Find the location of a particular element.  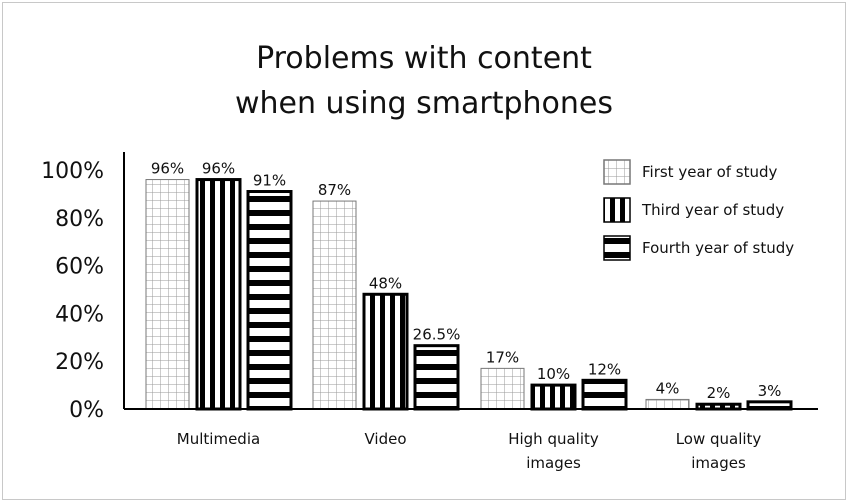

y-tick-label: 100% is located at coordinates (72, 171).